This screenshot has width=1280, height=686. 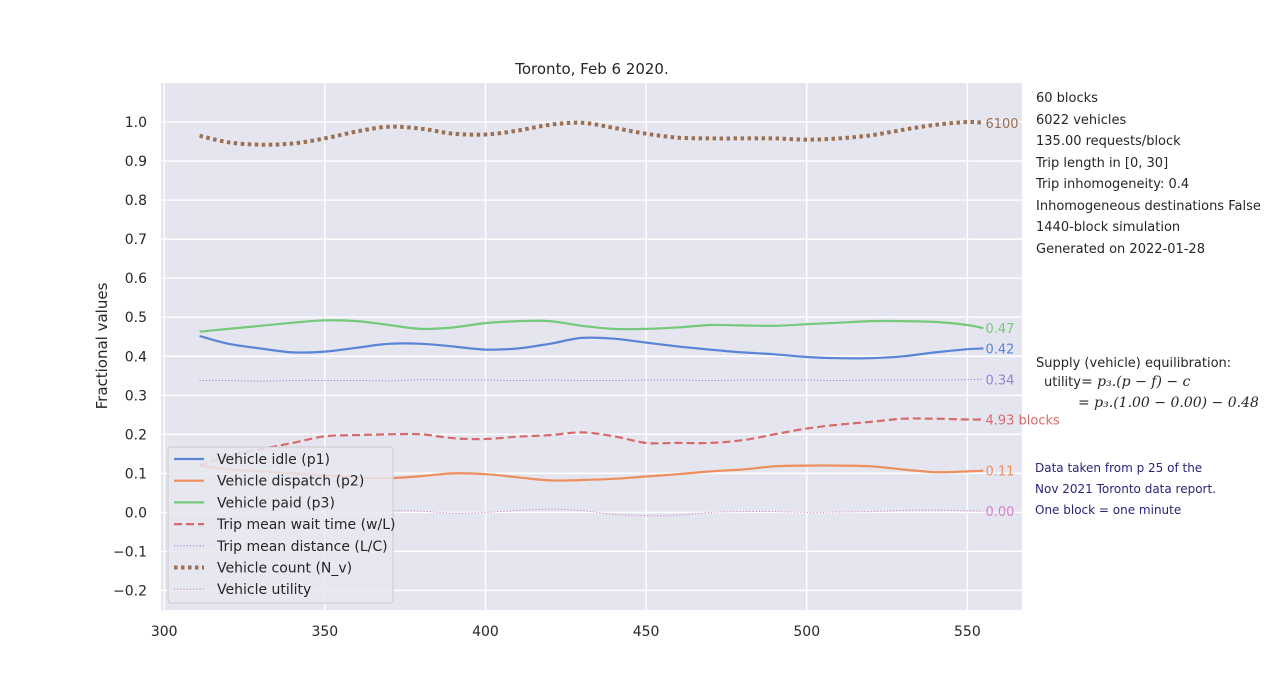 What do you see at coordinates (136, 162) in the screenshot?
I see `y-tick-label: 0.9` at bounding box center [136, 162].